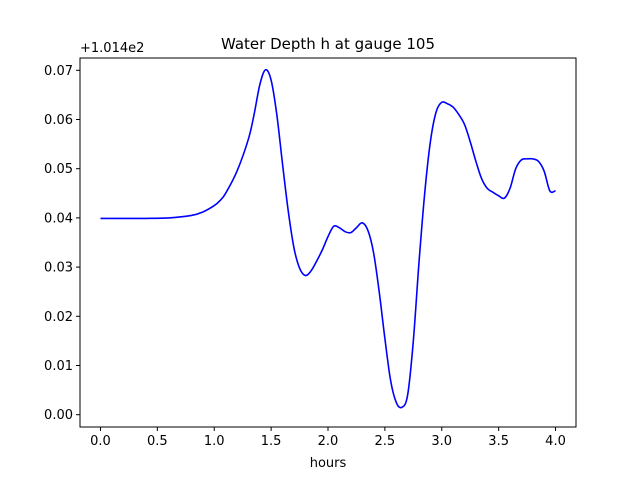 The image size is (640, 480). Describe the element at coordinates (58, 415) in the screenshot. I see `y-tick-label: 0.00` at that location.